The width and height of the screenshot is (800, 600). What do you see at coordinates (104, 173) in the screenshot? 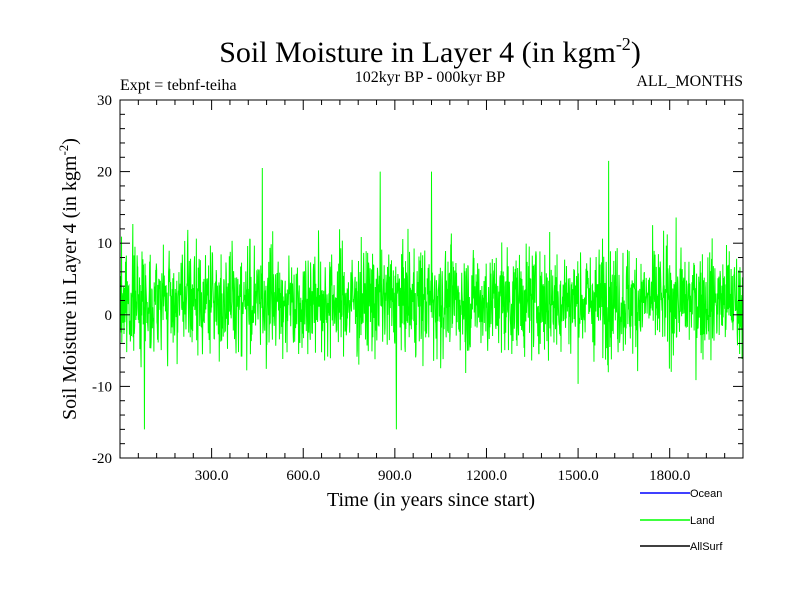
I see `y-tick-label: 20` at bounding box center [104, 173].